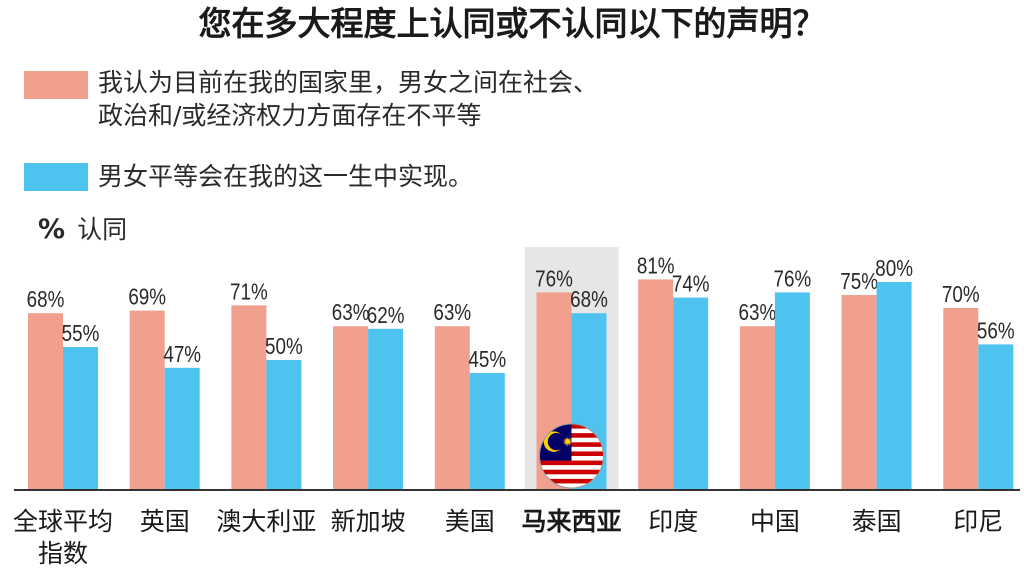 This screenshot has width=1024, height=576. What do you see at coordinates (63, 521) in the screenshot?
I see `category-label: 全球平均` at bounding box center [63, 521].